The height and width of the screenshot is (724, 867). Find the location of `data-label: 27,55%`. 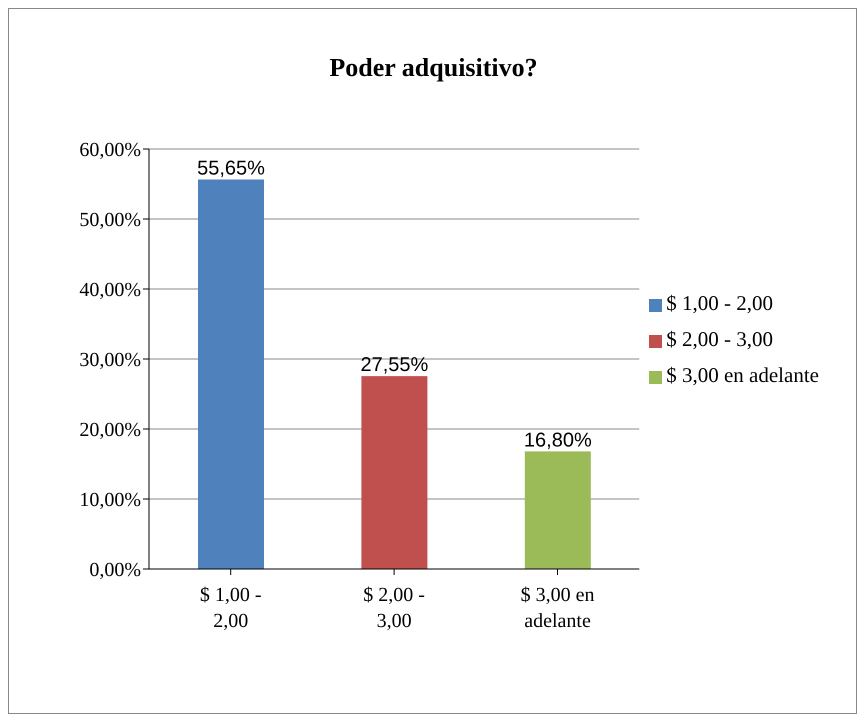

data-label: 27,55% is located at coordinates (394, 365).